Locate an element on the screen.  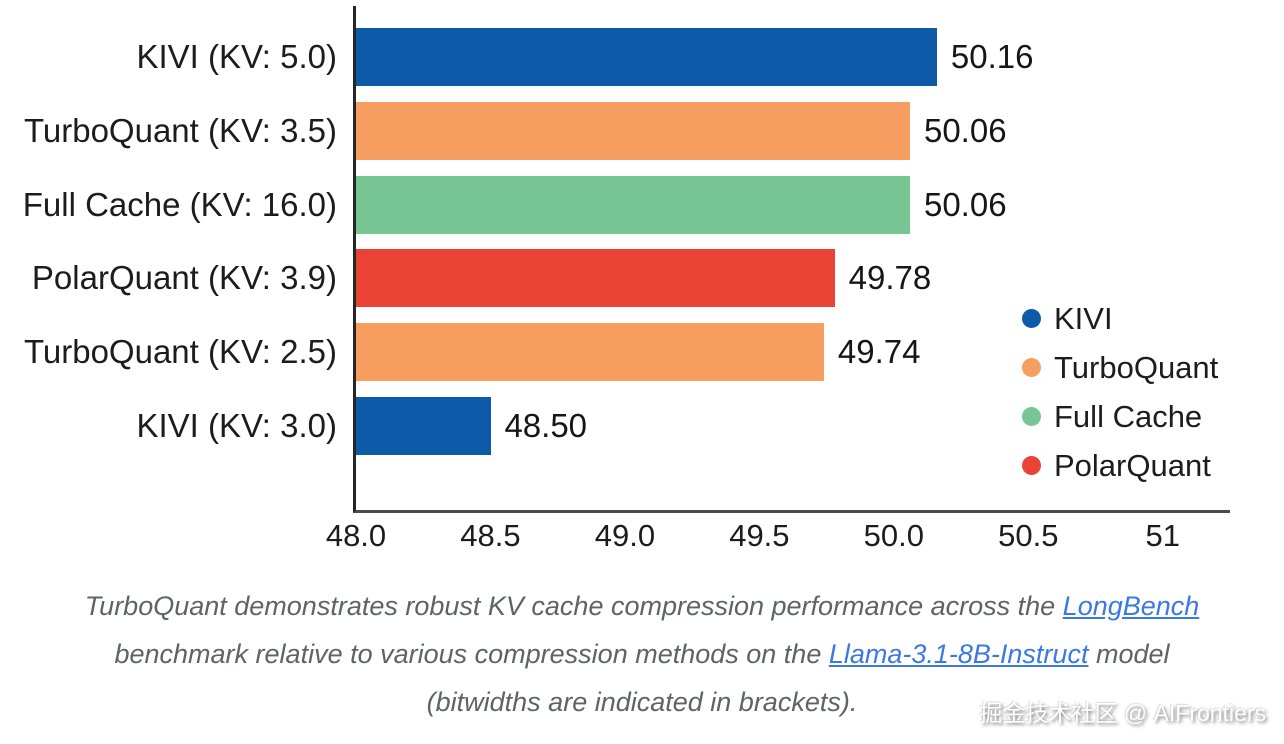
legend-item: KIVI is located at coordinates (1120, 318).